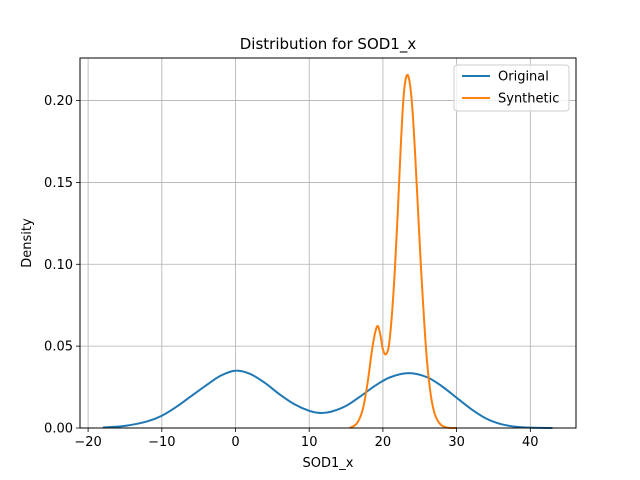  What do you see at coordinates (383, 442) in the screenshot?
I see `x-tick-label: 20` at bounding box center [383, 442].